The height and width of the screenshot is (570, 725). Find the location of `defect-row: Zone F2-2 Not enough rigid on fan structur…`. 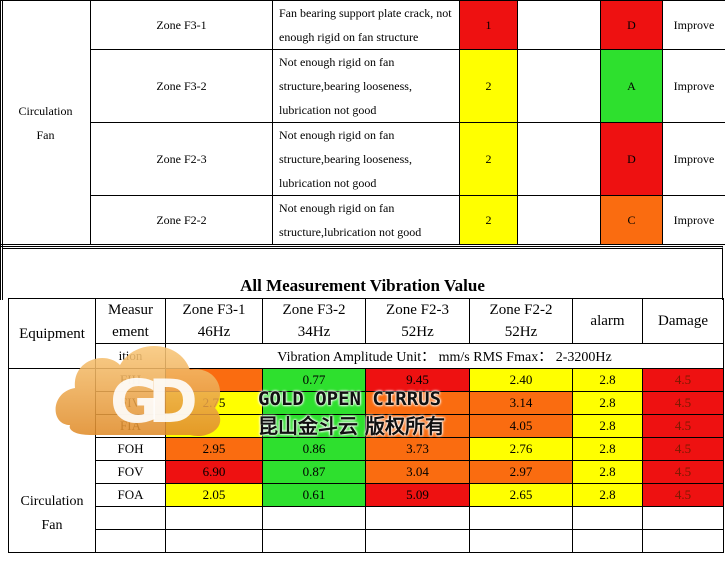

defect-row: Zone F2-2 Not enough rigid on fan structur… is located at coordinates (363, 220).